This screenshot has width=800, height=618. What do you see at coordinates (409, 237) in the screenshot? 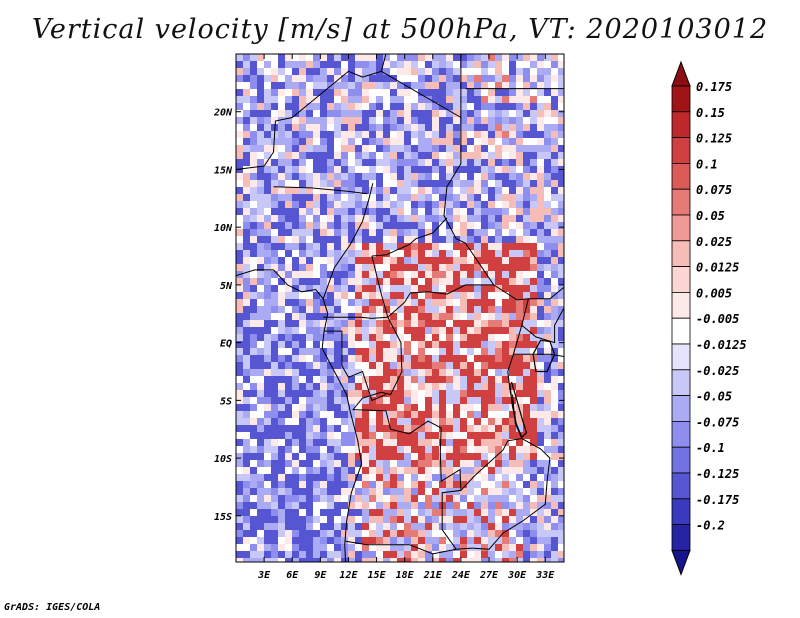
I see `border-line` at bounding box center [409, 237].